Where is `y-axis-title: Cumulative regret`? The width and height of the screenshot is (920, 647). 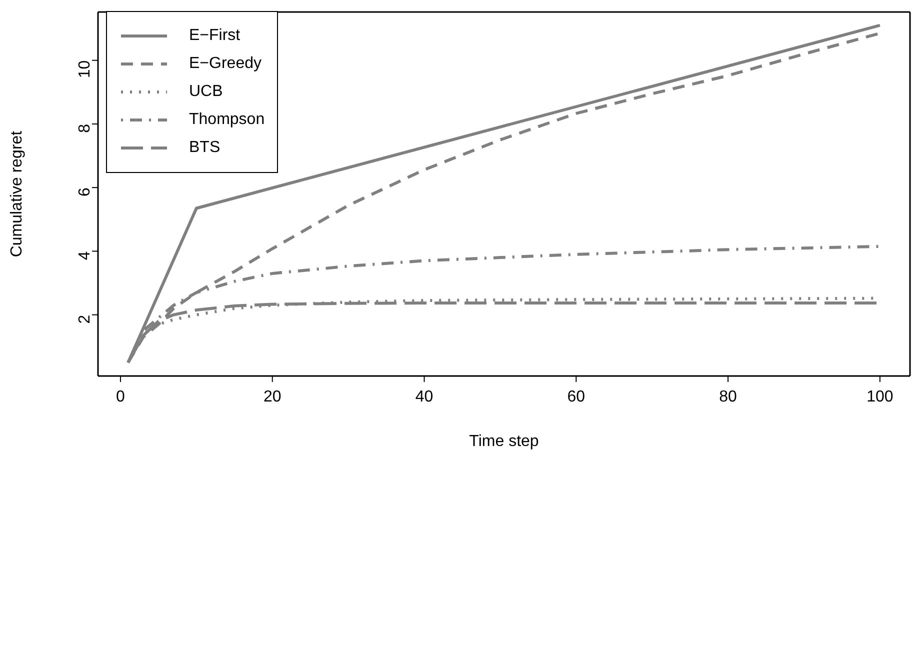 y-axis-title: Cumulative regret is located at coordinates (17, 194).